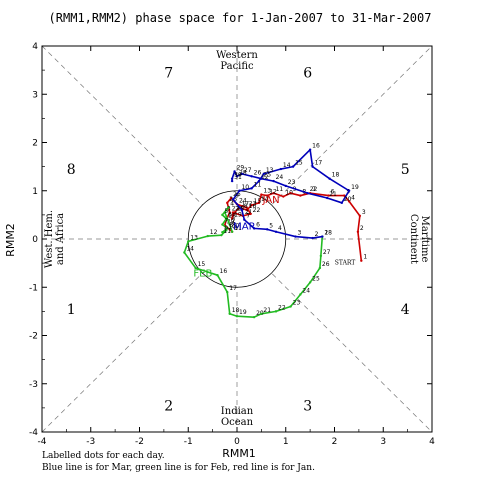 The height and width of the screenshot is (480, 480). I want to click on y-tick-label: 3, so click(35, 95).